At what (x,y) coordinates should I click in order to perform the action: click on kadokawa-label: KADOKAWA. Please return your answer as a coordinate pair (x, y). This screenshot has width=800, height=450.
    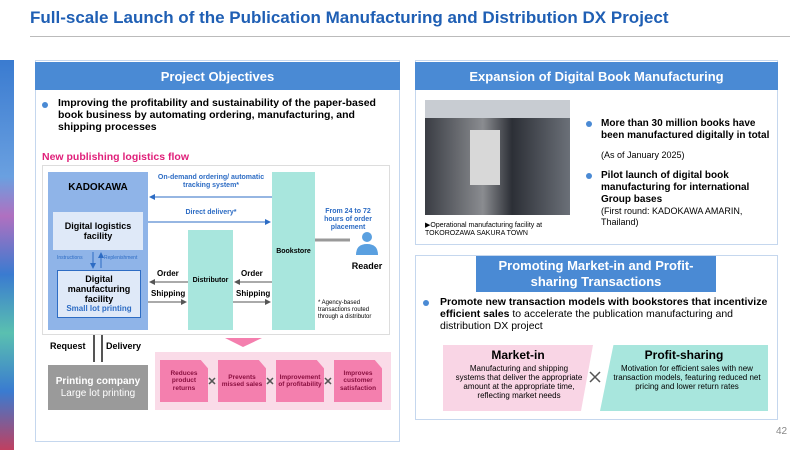
    Looking at the image, I should click on (98, 187).